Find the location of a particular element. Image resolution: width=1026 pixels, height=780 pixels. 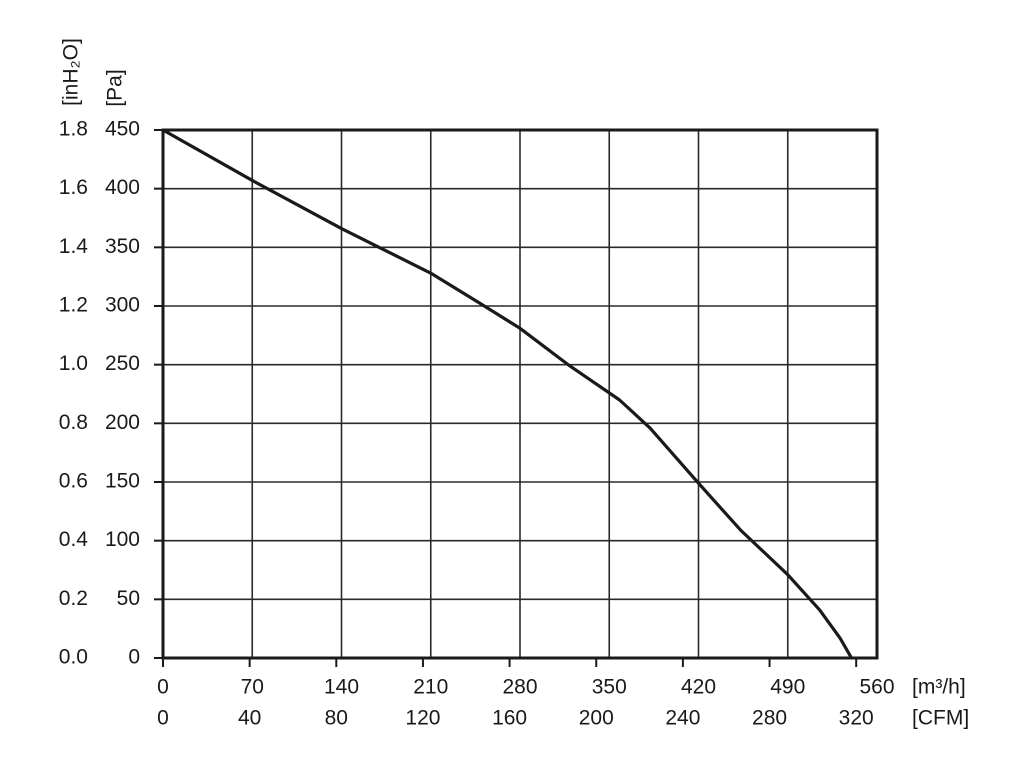

x-tick-label: 70 is located at coordinates (252, 687).